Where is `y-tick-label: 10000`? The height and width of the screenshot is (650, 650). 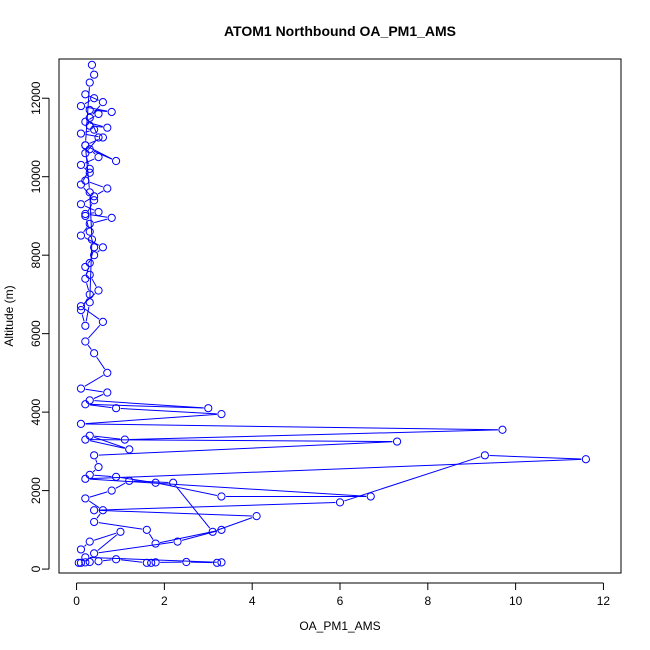
y-tick-label: 10000 is located at coordinates (36, 177).